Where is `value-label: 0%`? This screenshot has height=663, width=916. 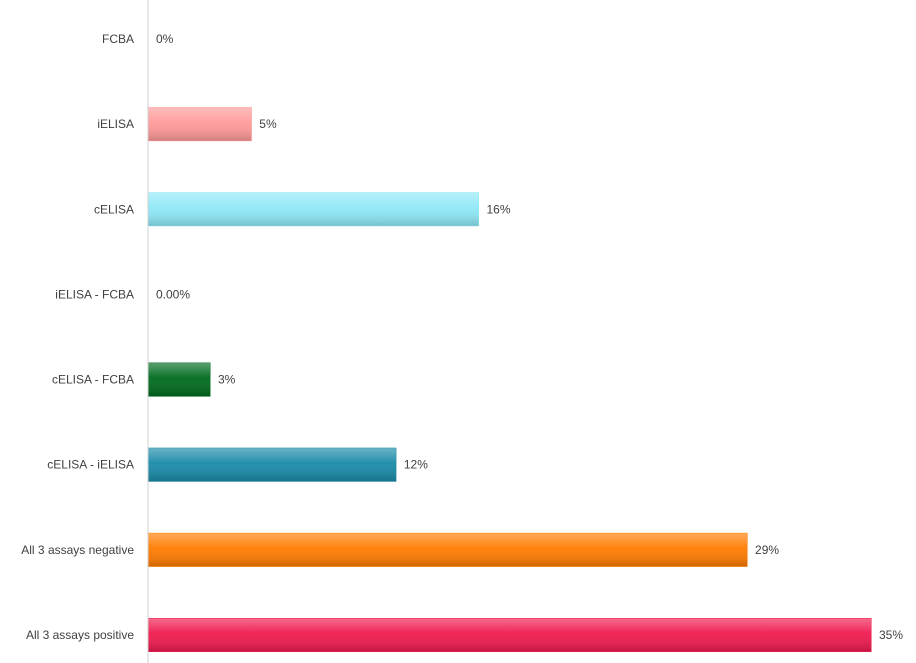 value-label: 0% is located at coordinates (165, 39).